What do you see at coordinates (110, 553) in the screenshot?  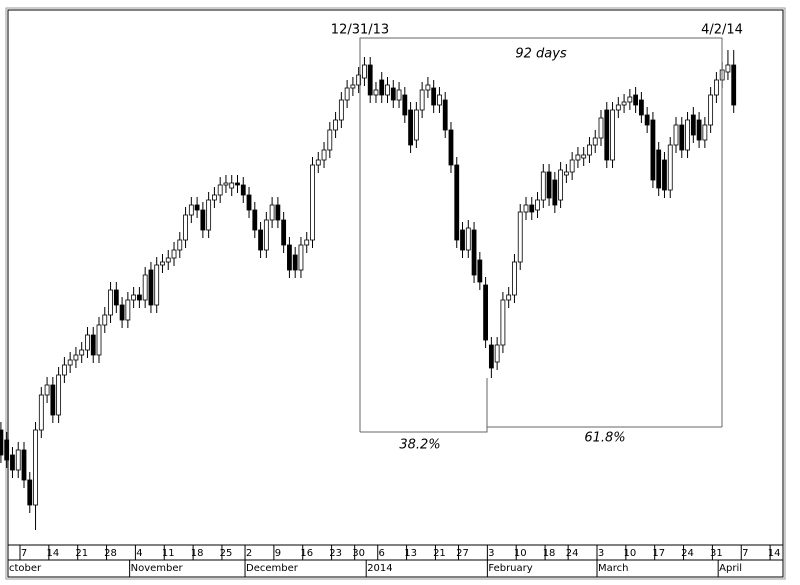 I see `x-tick-label: 28` at bounding box center [110, 553].